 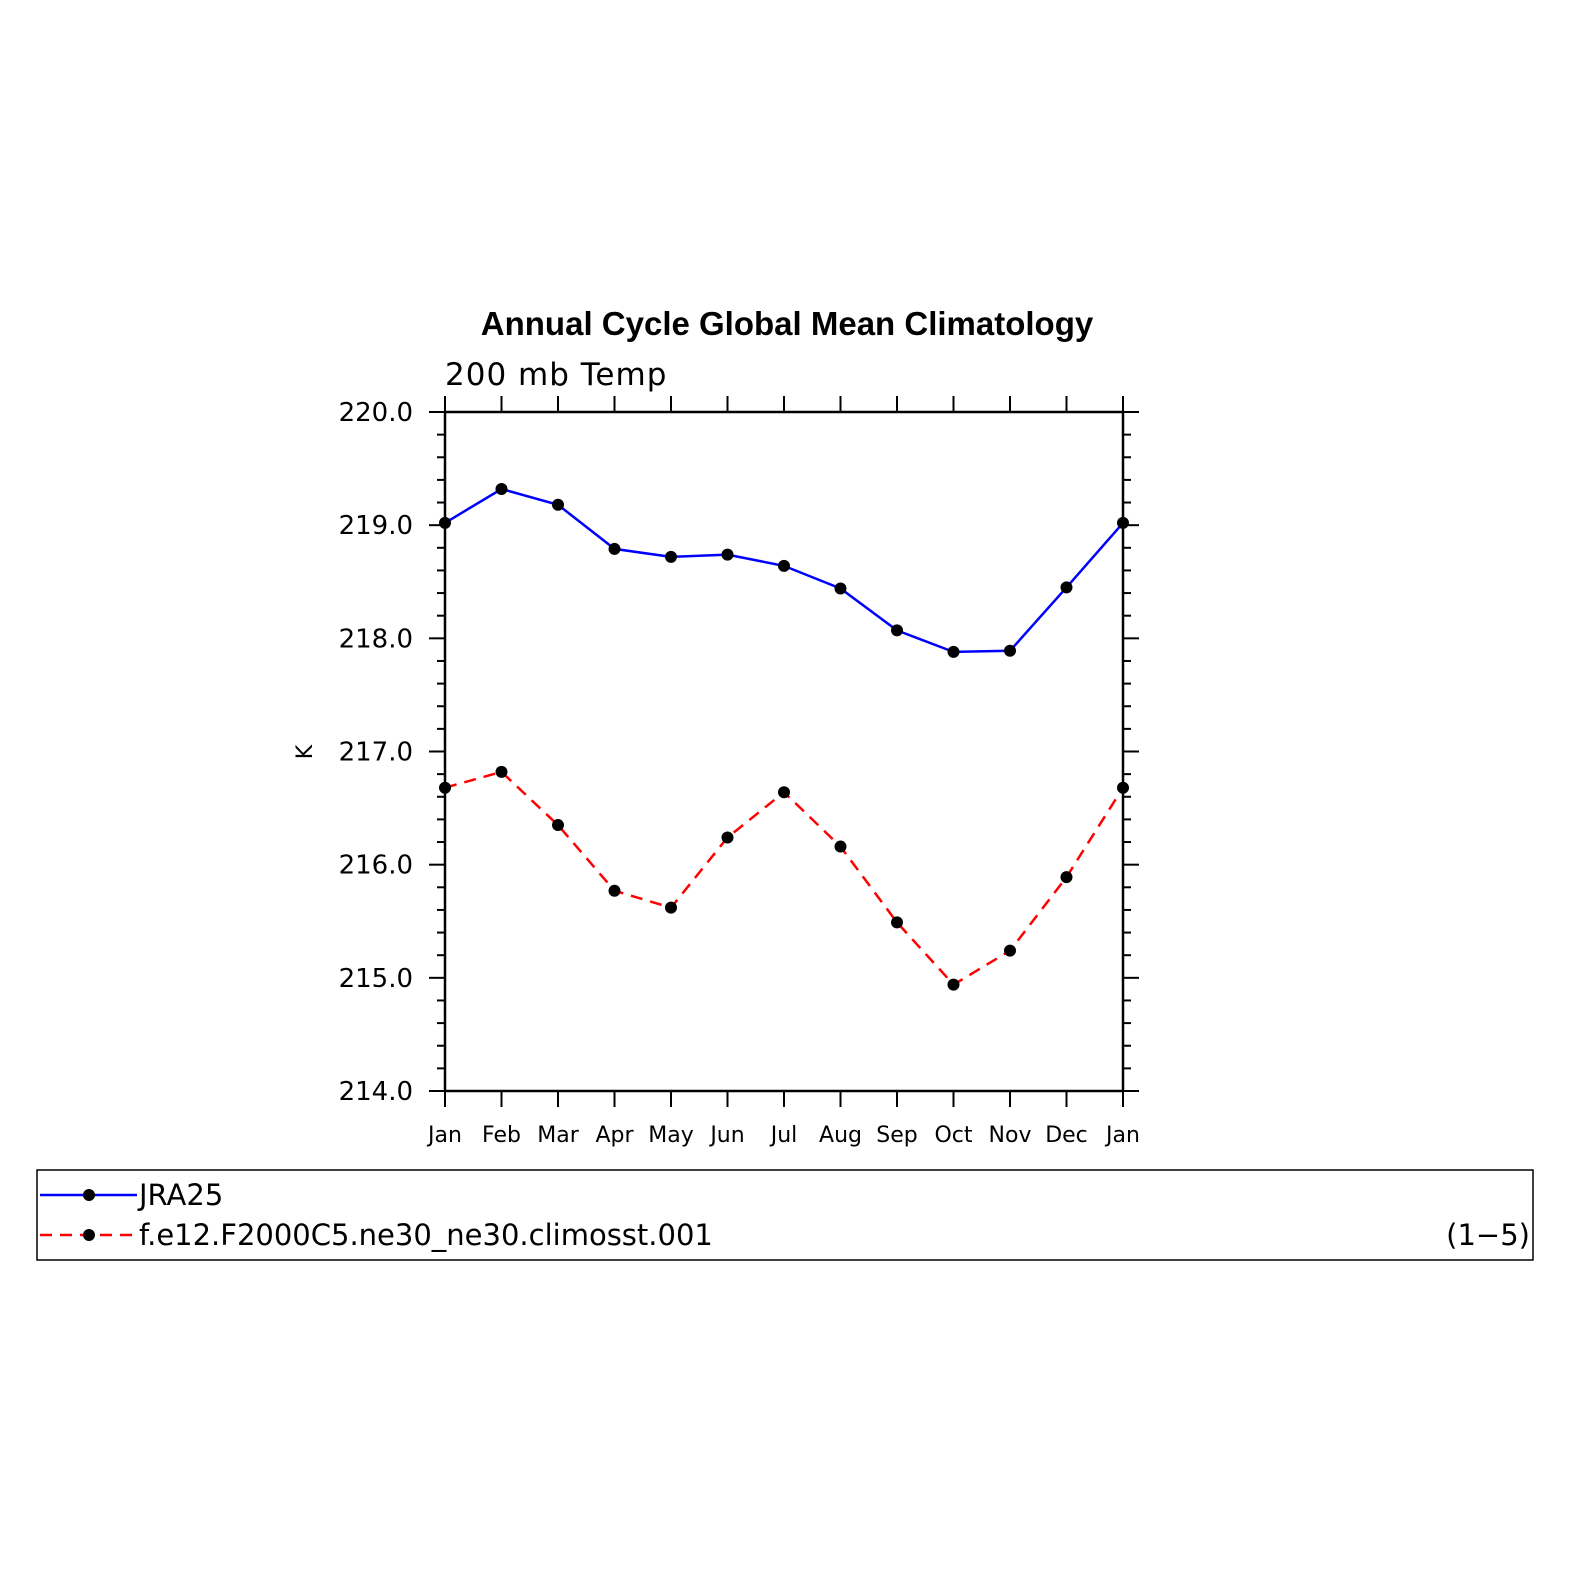 What do you see at coordinates (556, 375) in the screenshot?
I see `chart-subtitle: 200 mb Temp` at bounding box center [556, 375].